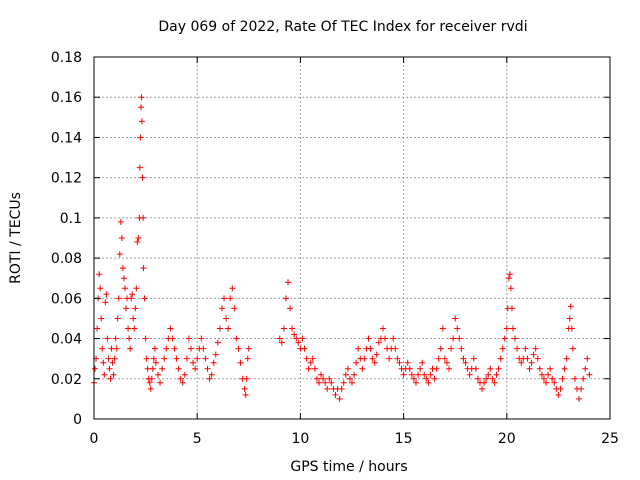 Image resolution: width=640 pixels, height=480 pixels. Describe the element at coordinates (66, 98) in the screenshot. I see `y-tick-label: 0.16` at that location.